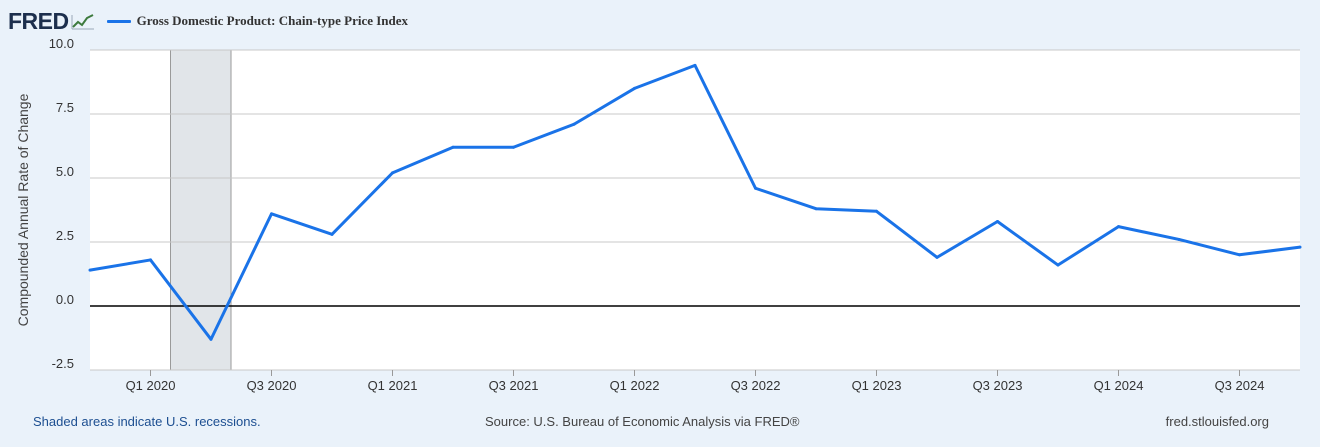 The width and height of the screenshot is (1320, 447). Describe the element at coordinates (23, 209) in the screenshot. I see `y-axis-label: Compounded Annual Rate of Change` at that location.